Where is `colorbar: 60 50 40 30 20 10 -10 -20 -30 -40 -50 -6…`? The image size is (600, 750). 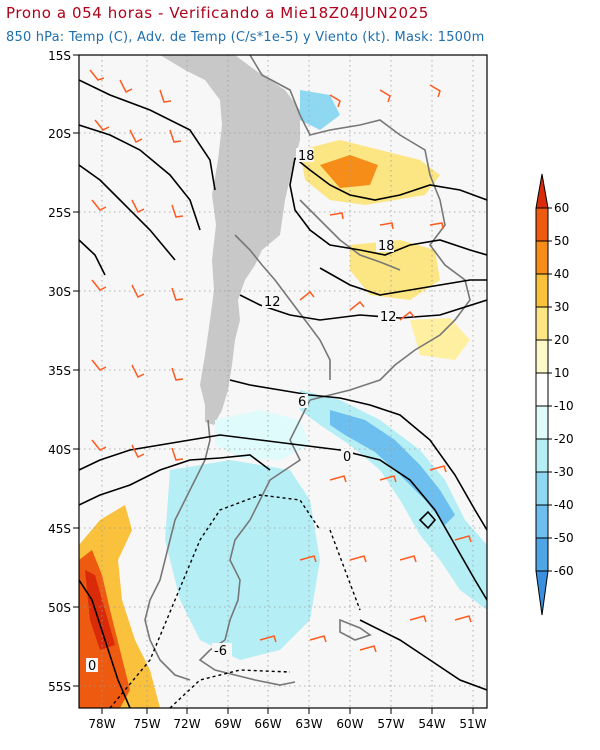 colorbar: 60 50 40 30 20 10 -10 -20 -30 -40 -50 -6… is located at coordinates (554, 394).